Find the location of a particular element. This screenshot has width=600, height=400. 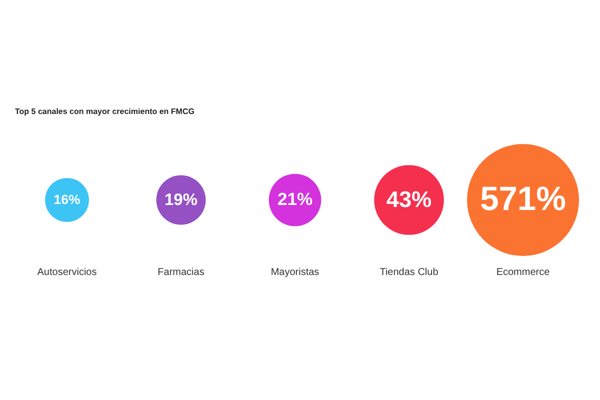

category-label: Mayoristas is located at coordinates (295, 272).